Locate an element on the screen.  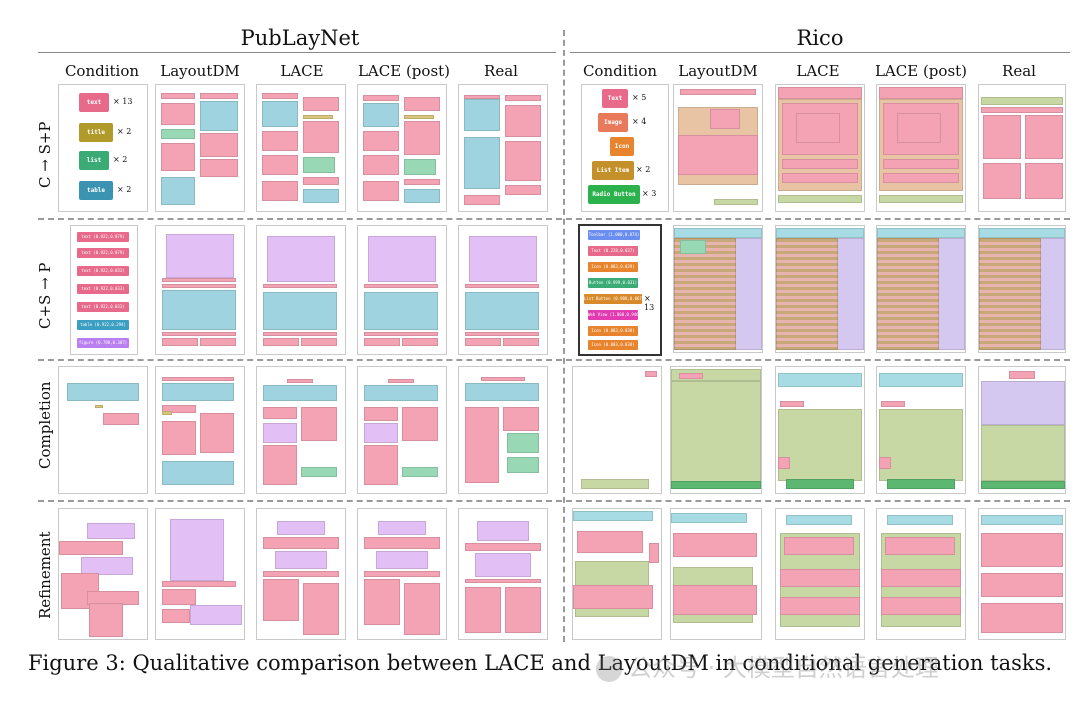
col-header-lace-post-publaynet: LACE (post) is located at coordinates (404, 71).